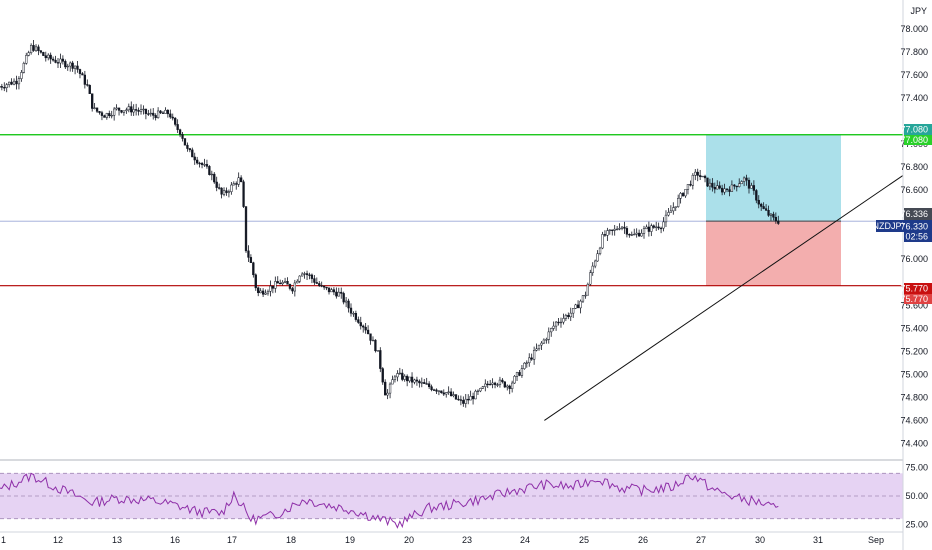 Image resolution: width=932 pixels, height=550 pixels. Describe the element at coordinates (442, 540) in the screenshot. I see `time-axis: 1 12 13 16 17 18 19 20 23 24 25 26 27 30 31 Sep` at that location.